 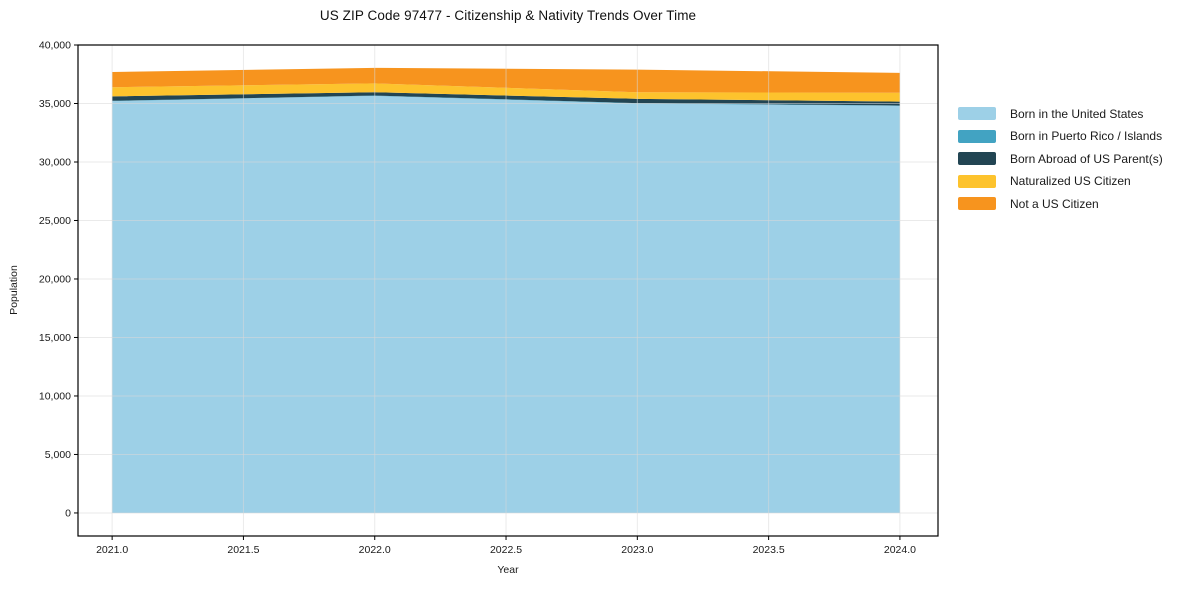 I want to click on x-tick-label: 2024.0, so click(x=900, y=550).